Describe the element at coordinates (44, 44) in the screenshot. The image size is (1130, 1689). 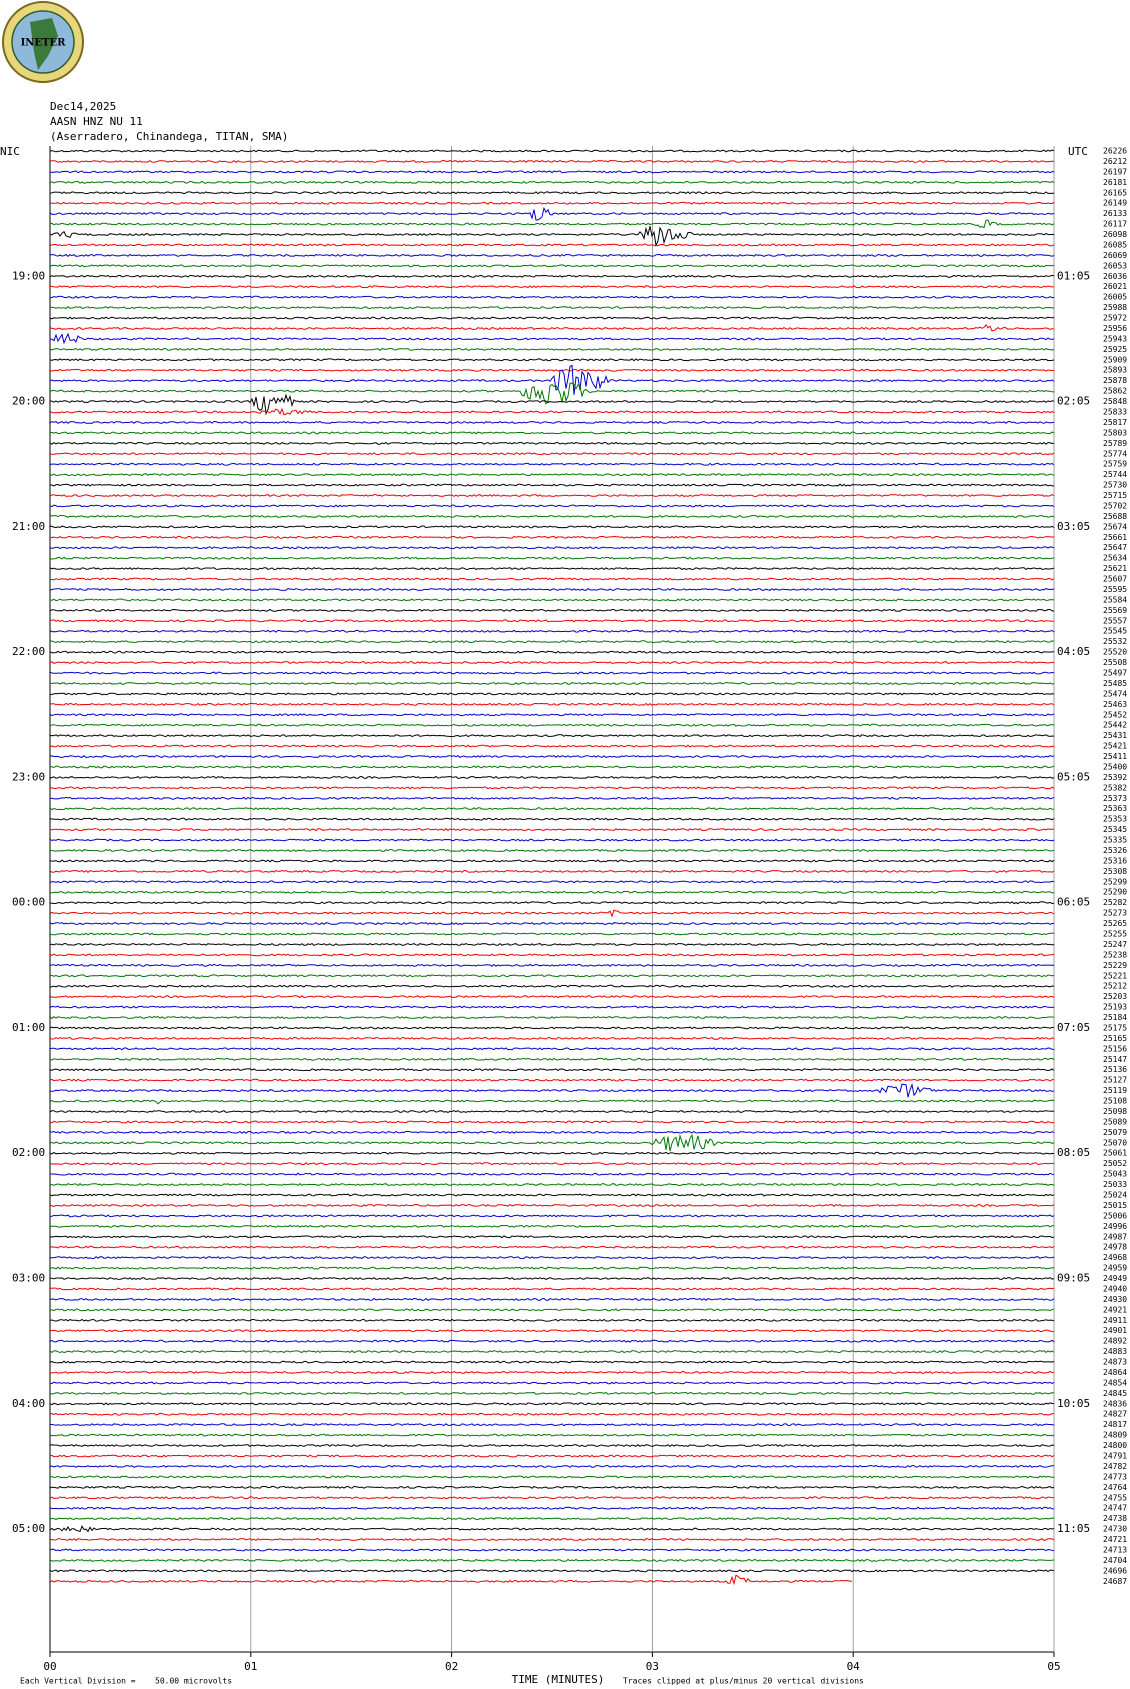
I see `logo-land` at that location.